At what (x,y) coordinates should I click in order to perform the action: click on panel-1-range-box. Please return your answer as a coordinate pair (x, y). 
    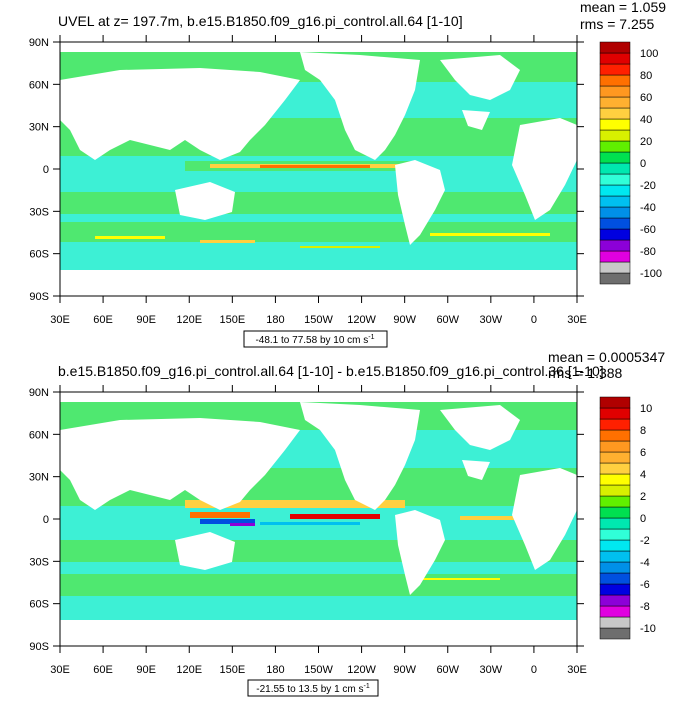
    Looking at the image, I should click on (315, 339).